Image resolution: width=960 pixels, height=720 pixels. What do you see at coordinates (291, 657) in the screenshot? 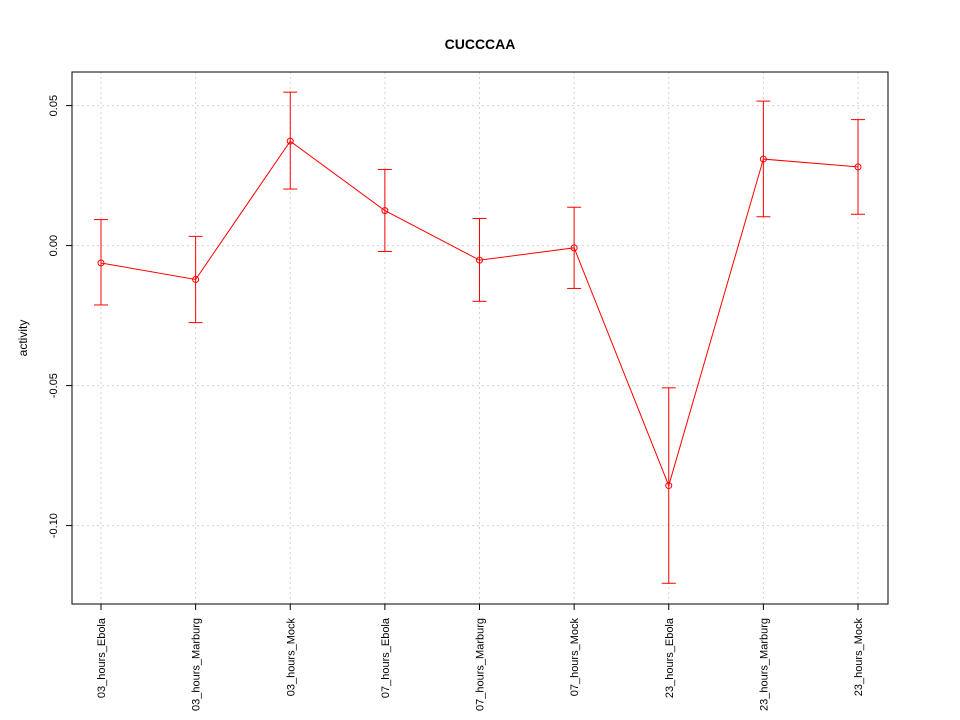
I see `x-tick-label: 03_hours_Mock` at bounding box center [291, 657].